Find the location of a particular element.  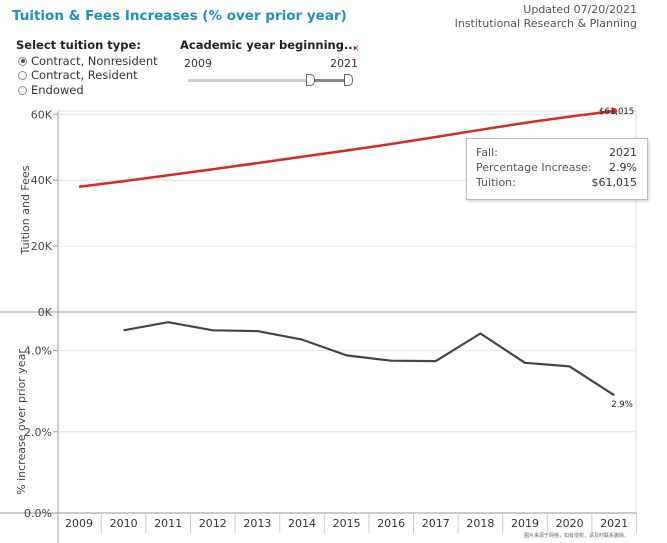

year-slider-range is located at coordinates (332, 80).